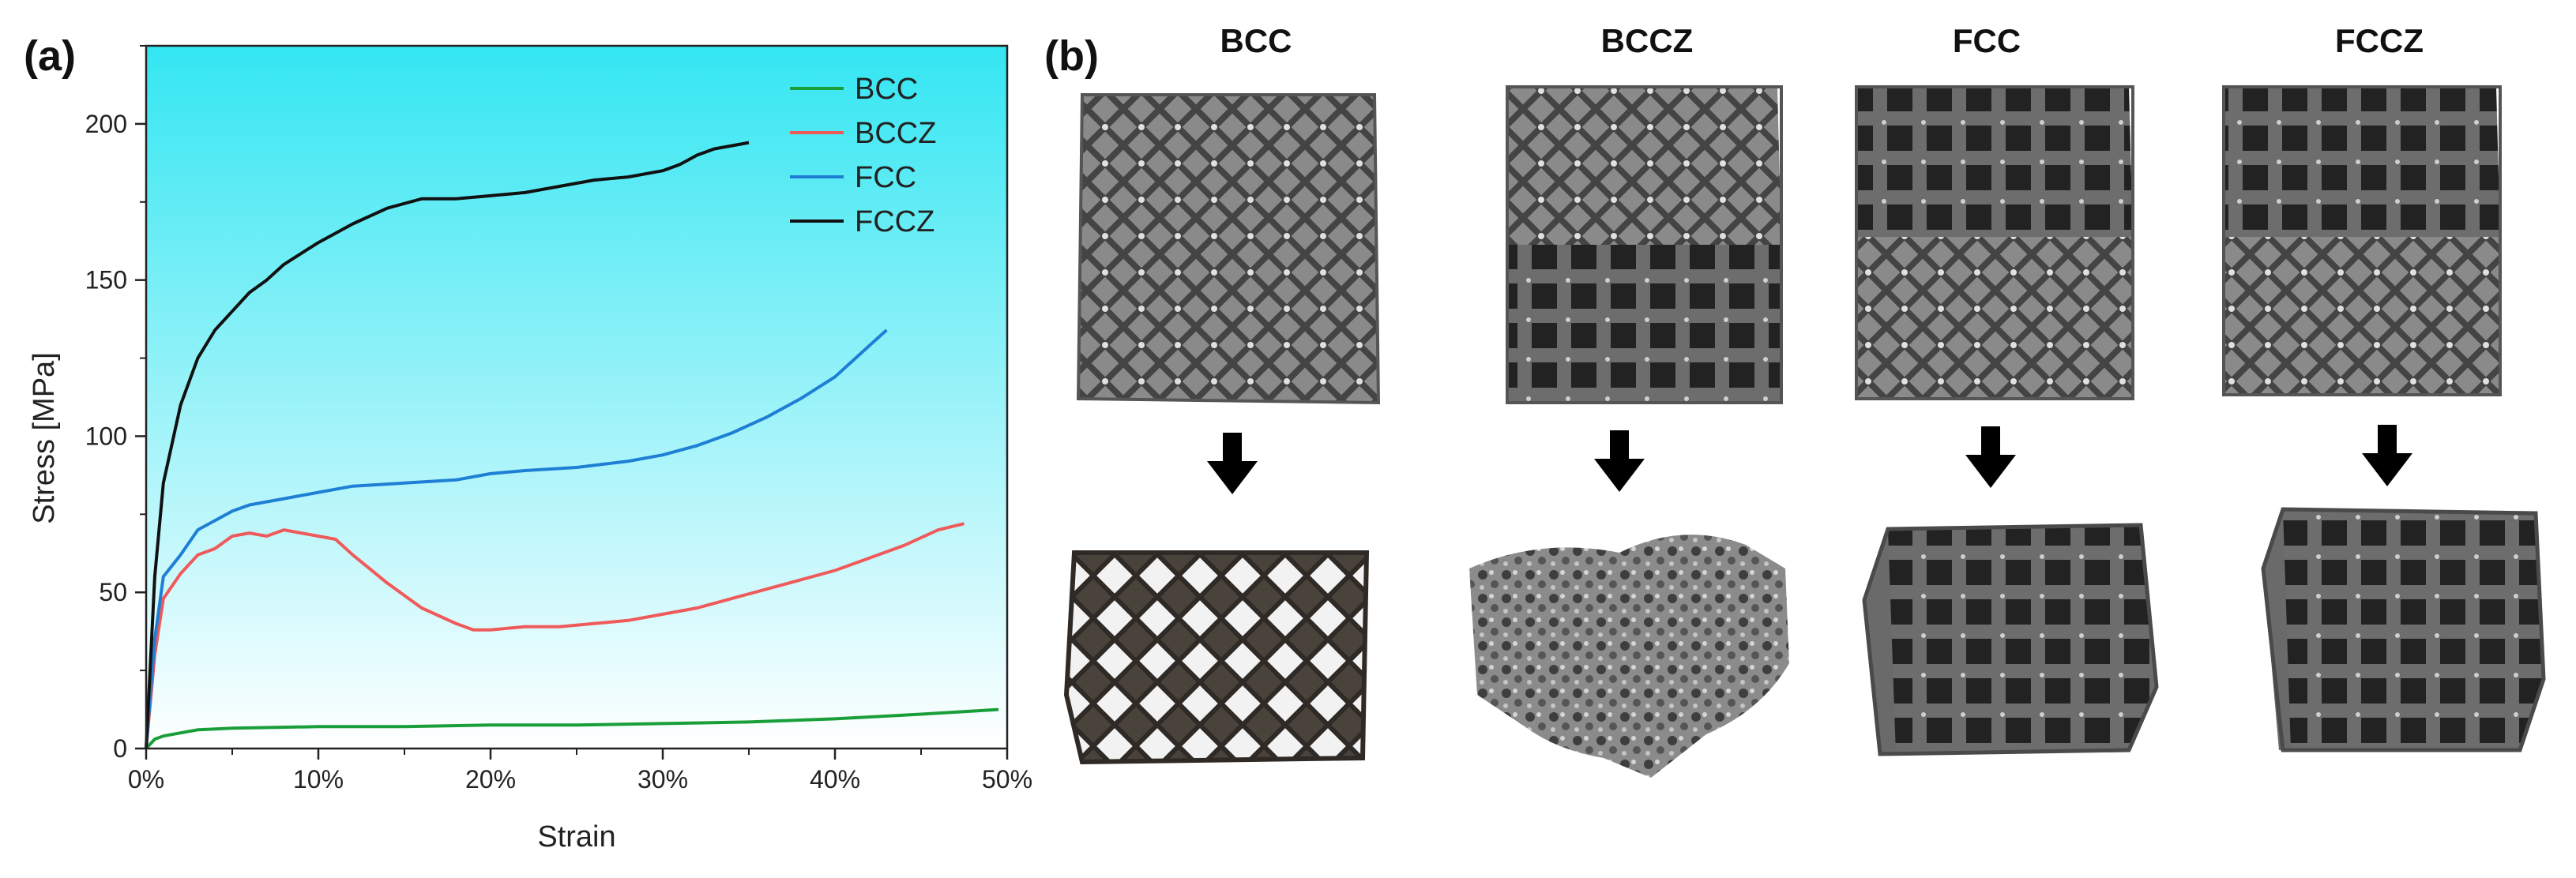 This screenshot has height=878, width=2576. Describe the element at coordinates (572, 728) in the screenshot. I see `series-line-bcc` at that location.